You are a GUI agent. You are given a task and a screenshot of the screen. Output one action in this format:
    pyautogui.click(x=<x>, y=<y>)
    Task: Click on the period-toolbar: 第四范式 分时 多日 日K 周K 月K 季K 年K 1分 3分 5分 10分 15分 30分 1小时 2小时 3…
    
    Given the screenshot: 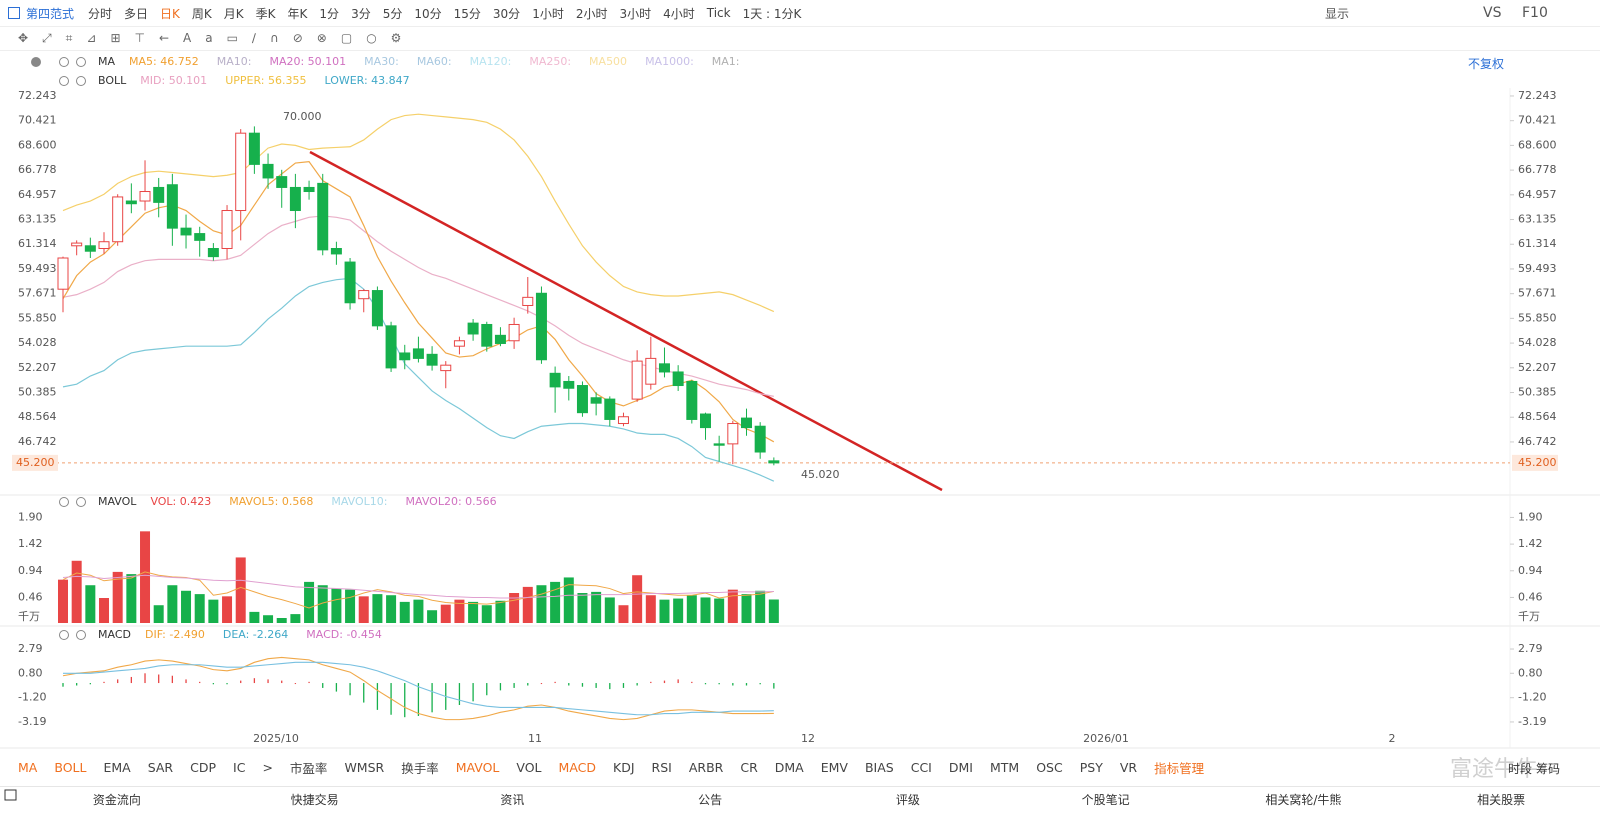 What is the action you would take?
    pyautogui.click(x=800, y=13)
    